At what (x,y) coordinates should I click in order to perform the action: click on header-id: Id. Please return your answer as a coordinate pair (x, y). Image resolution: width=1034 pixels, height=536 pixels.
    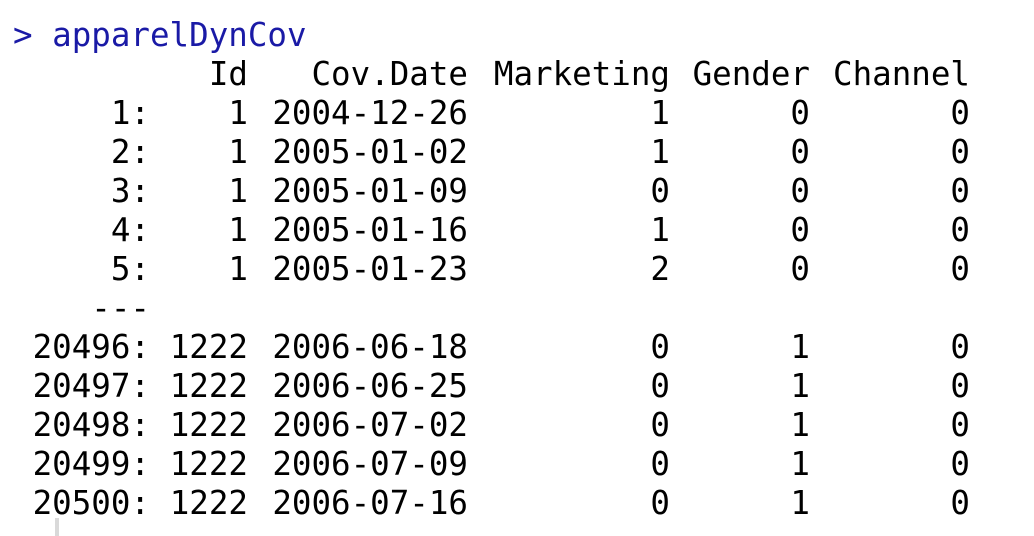
    Looking at the image, I should click on (228, 74).